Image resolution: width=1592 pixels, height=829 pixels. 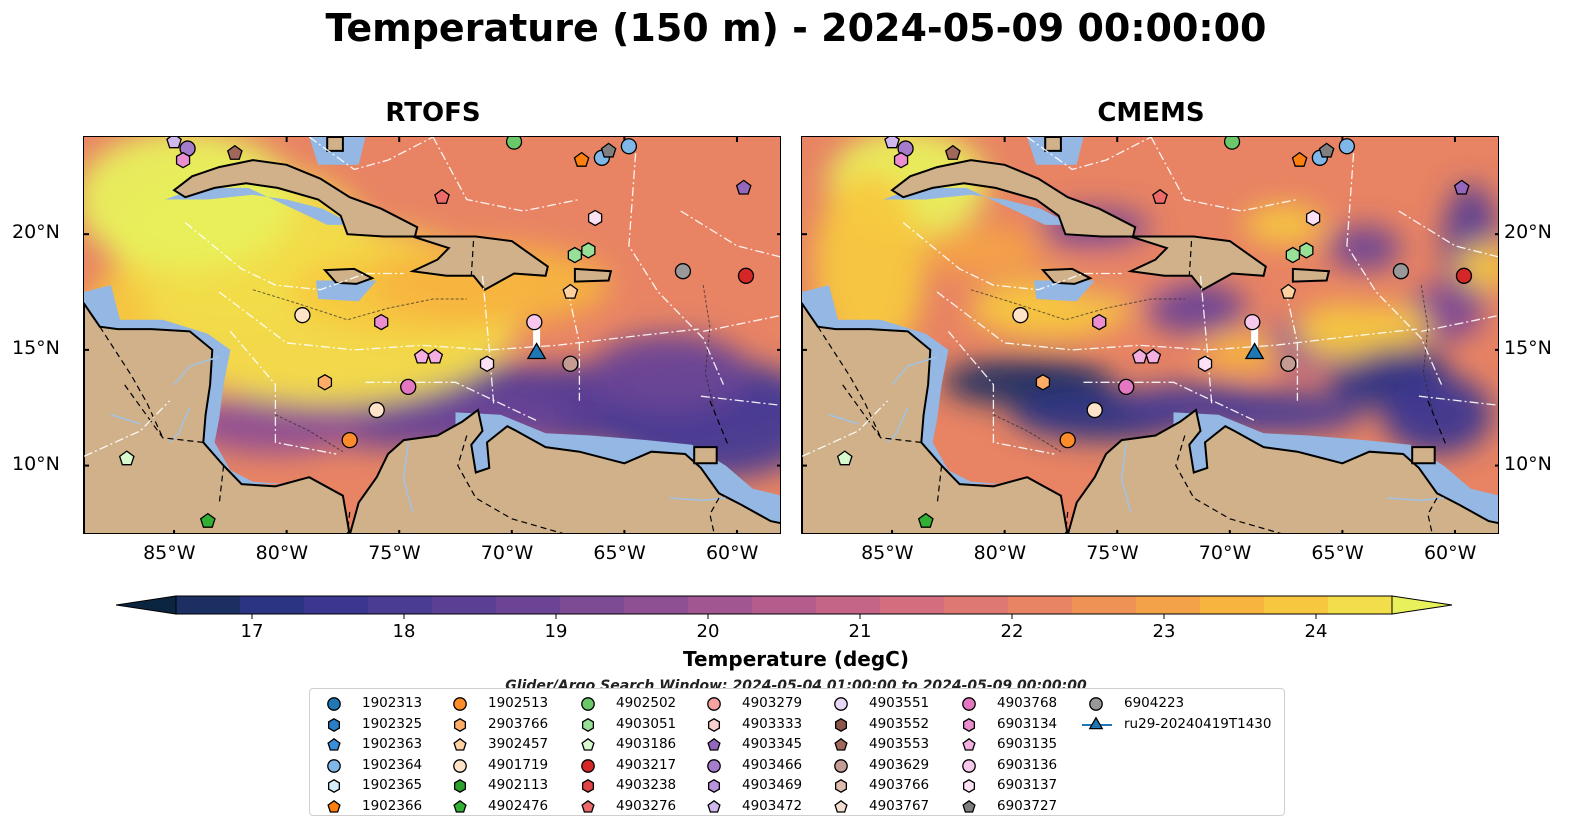 What do you see at coordinates (507, 553) in the screenshot?
I see `lon-label: 70°W` at bounding box center [507, 553].